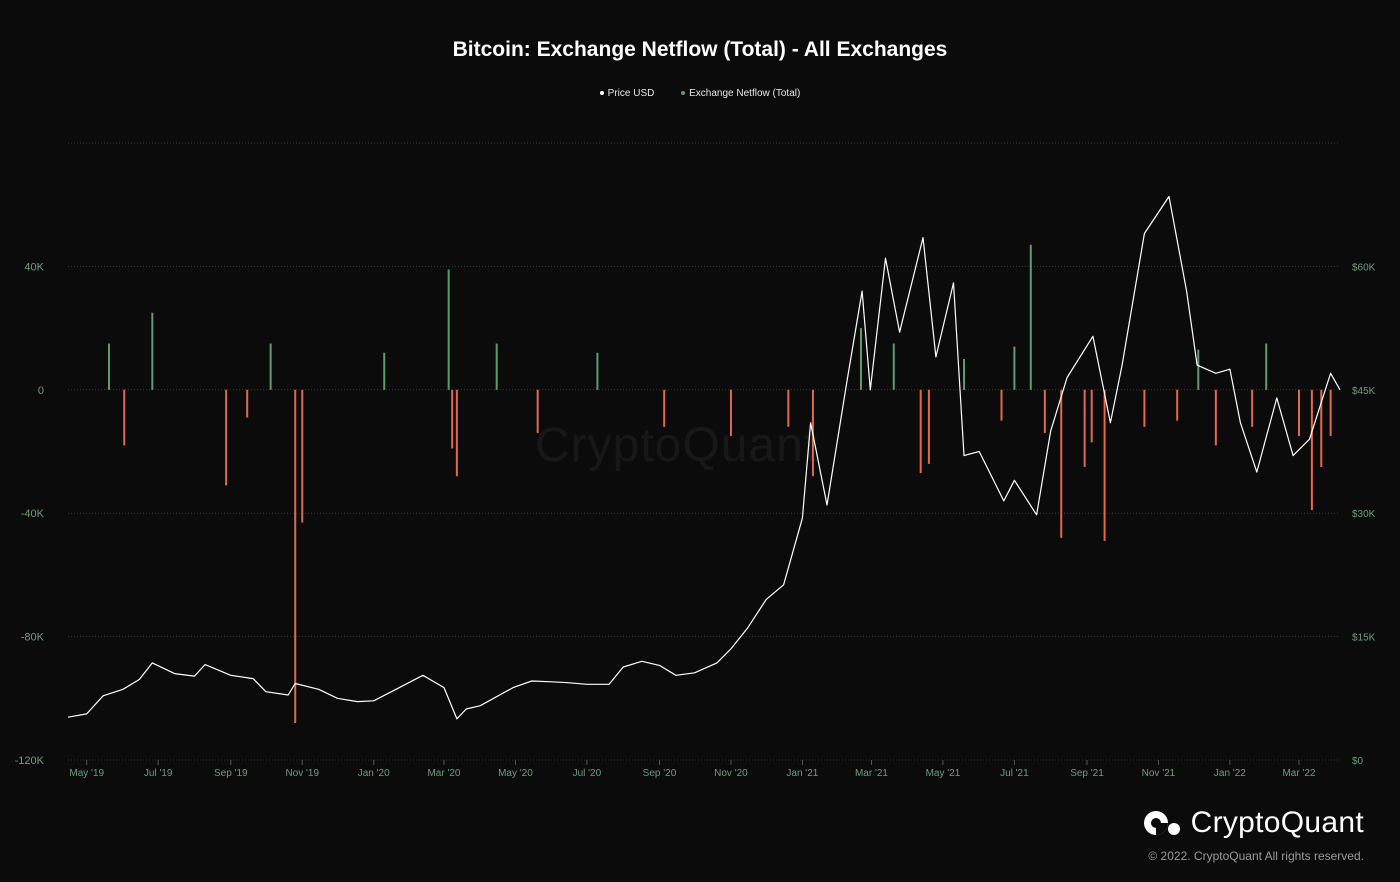  I want to click on y-left-tick-label: 0, so click(41, 391).